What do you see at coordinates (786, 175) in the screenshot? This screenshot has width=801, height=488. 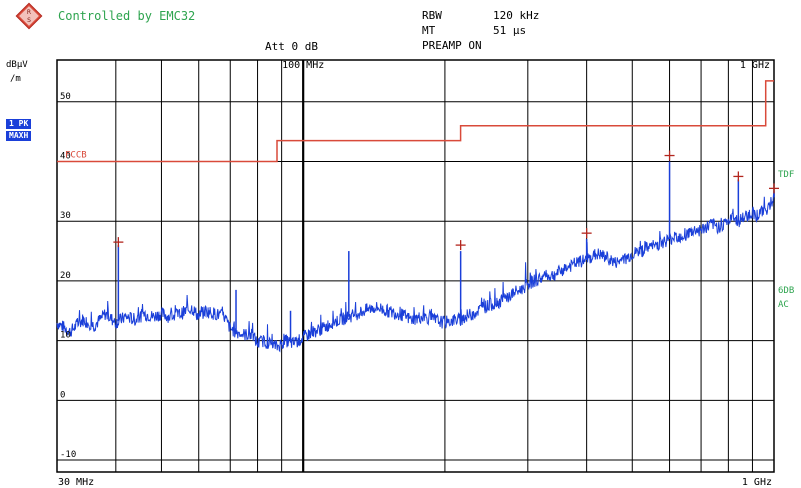 I see `tdf-label: TDF` at bounding box center [786, 175].